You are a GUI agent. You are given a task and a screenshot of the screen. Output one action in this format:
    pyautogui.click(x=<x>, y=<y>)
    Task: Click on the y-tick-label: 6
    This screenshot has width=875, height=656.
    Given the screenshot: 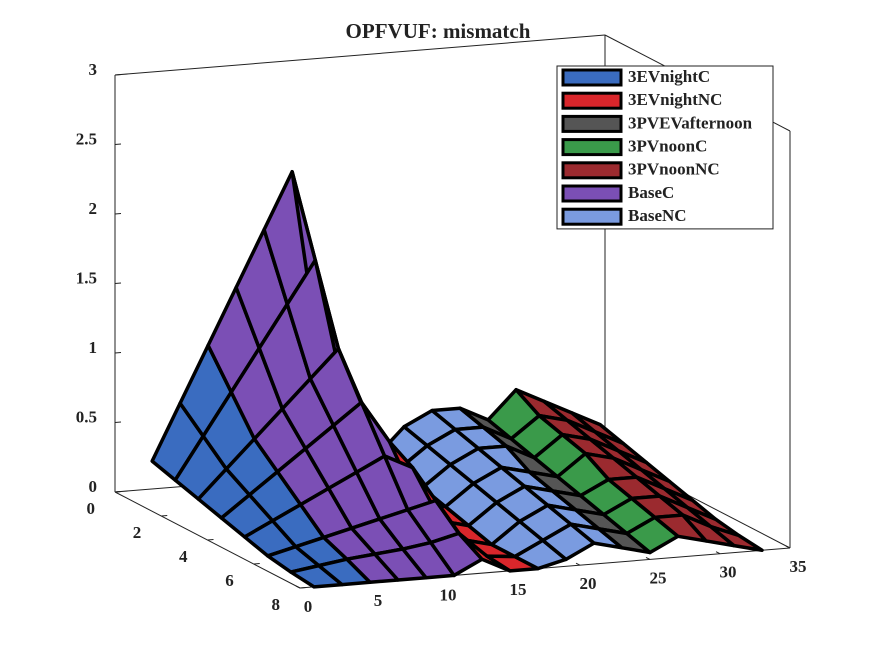 What is the action you would take?
    pyautogui.click(x=229, y=580)
    